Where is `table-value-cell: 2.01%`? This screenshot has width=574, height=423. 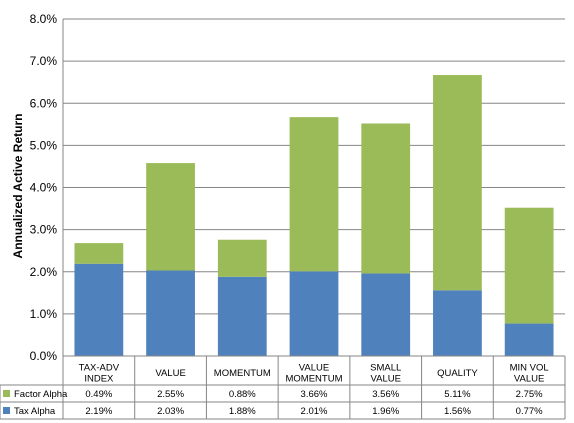
table-value-cell: 2.01% is located at coordinates (314, 411).